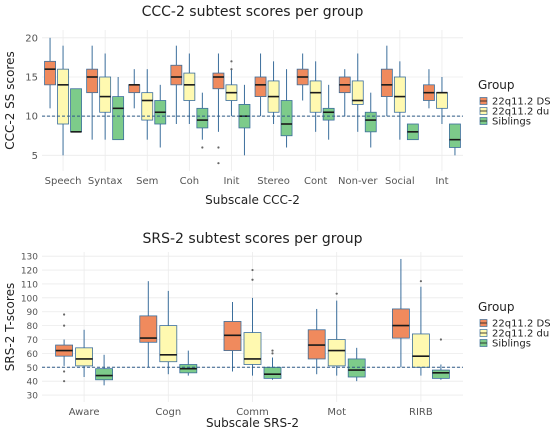 This screenshot has height=437, width=550. What do you see at coordinates (273, 181) in the screenshot?
I see `x-tick-label: Stereo` at bounding box center [273, 181].